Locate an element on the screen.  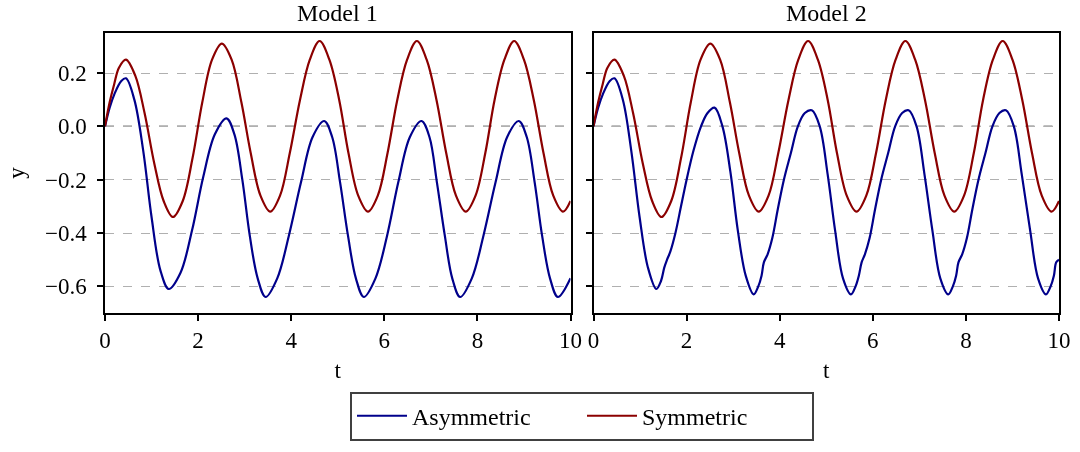
y-tick-label: −0.4 is located at coordinates (66, 234).